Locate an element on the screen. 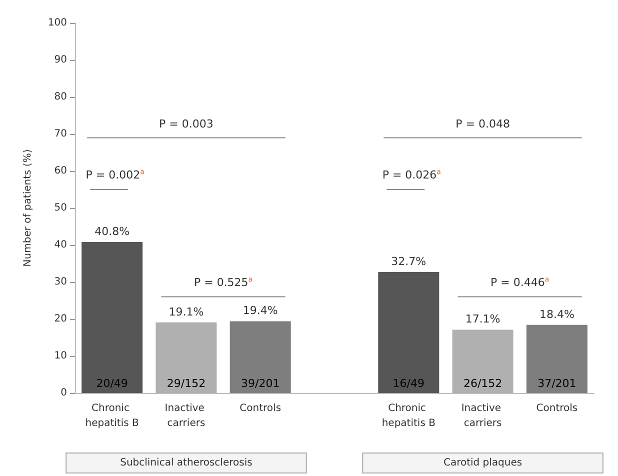 The image size is (618, 476). data-label: 17.1% is located at coordinates (482, 319).